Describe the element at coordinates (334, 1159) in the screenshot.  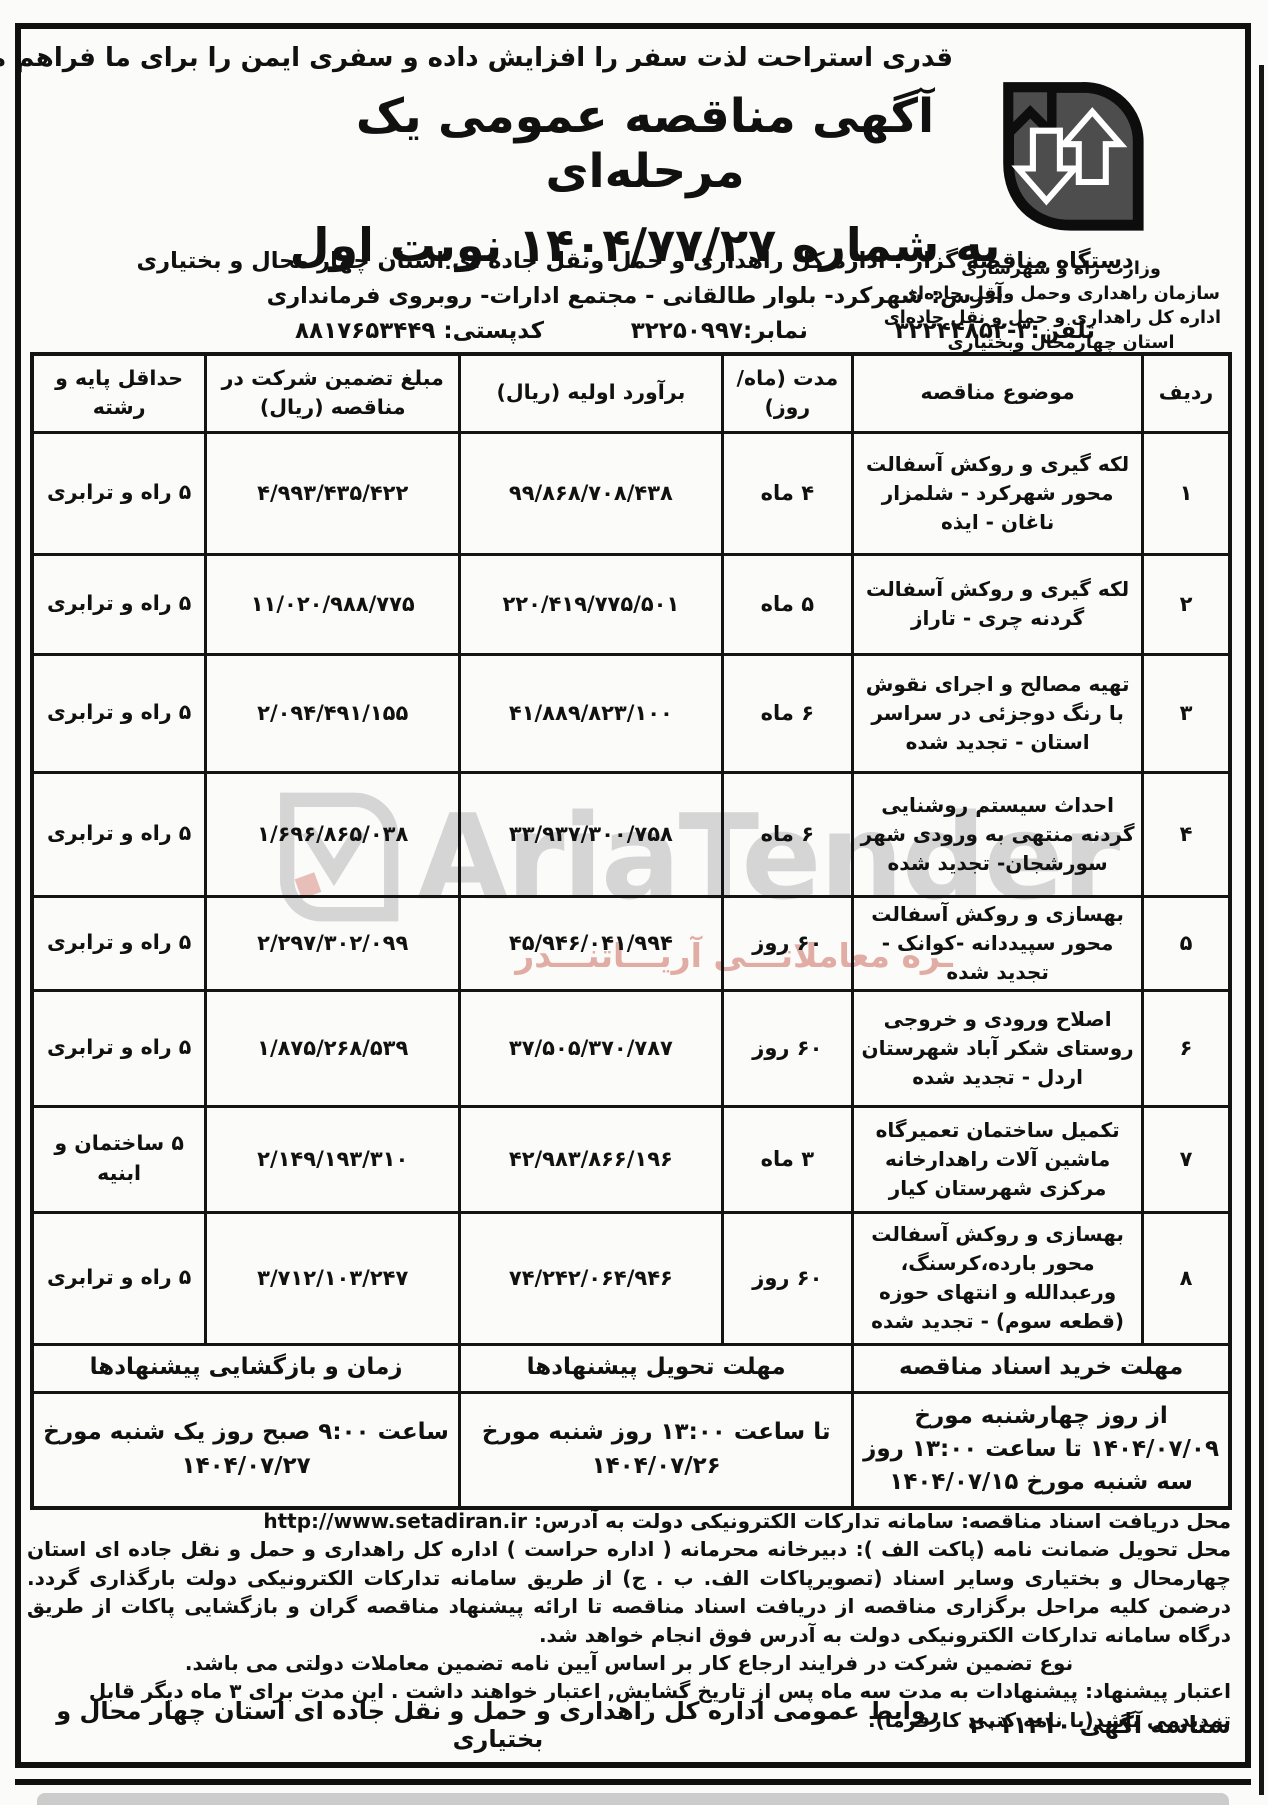
I see `tender-guarantee: ۲/۱۴۹/۱۹۳/۳۱۰` at that location.